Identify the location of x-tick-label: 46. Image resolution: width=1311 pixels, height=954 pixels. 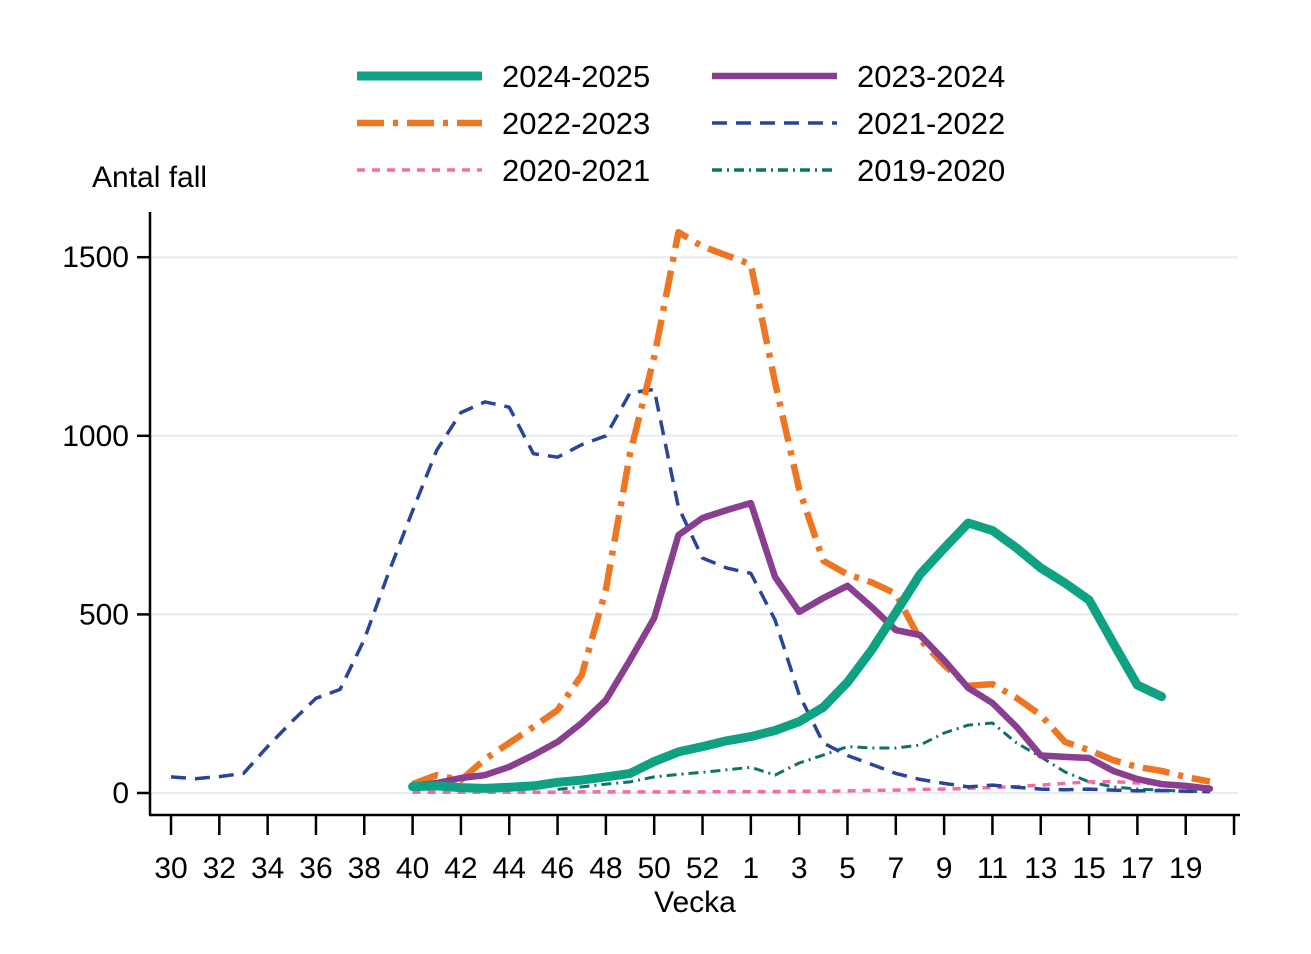
(557, 868).